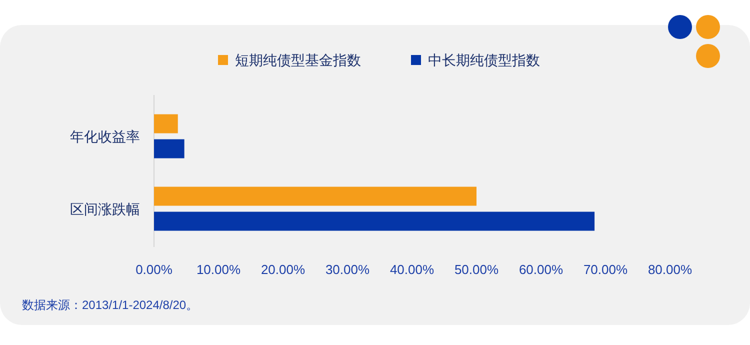  What do you see at coordinates (605, 269) in the screenshot?
I see `x-tick-label: 70.00%` at bounding box center [605, 269].